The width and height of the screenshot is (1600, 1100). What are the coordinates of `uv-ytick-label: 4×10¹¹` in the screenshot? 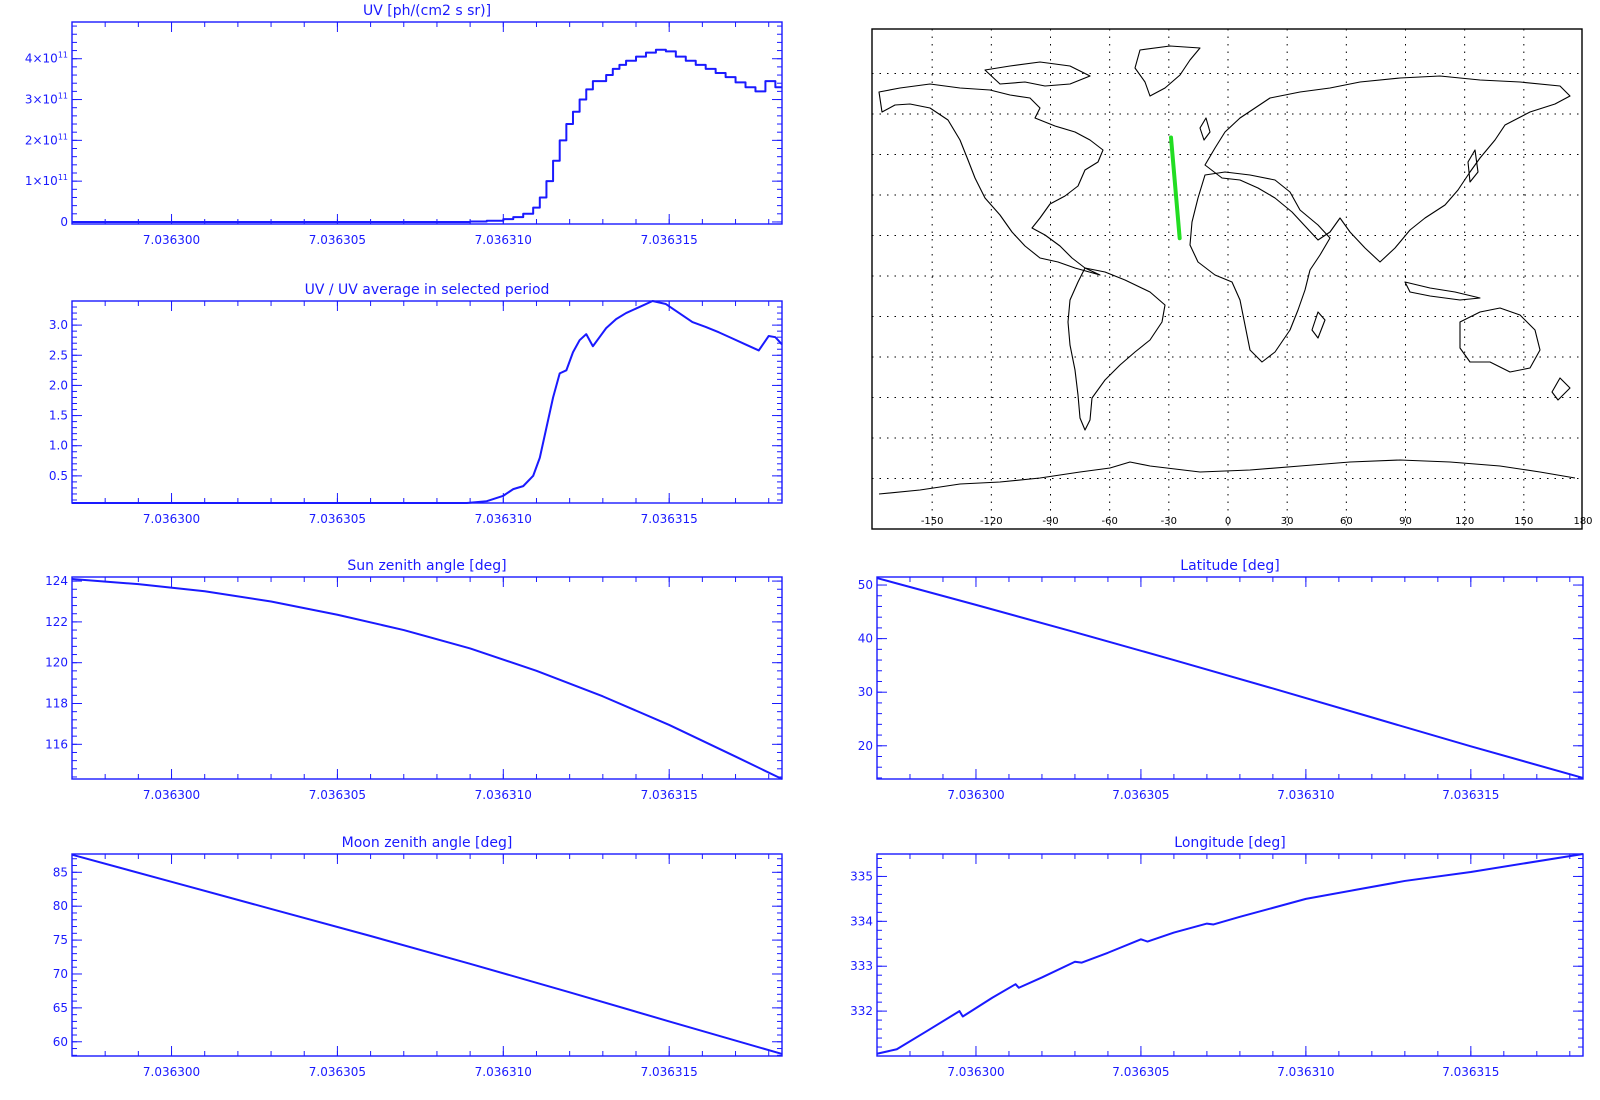 It's located at (46, 58).